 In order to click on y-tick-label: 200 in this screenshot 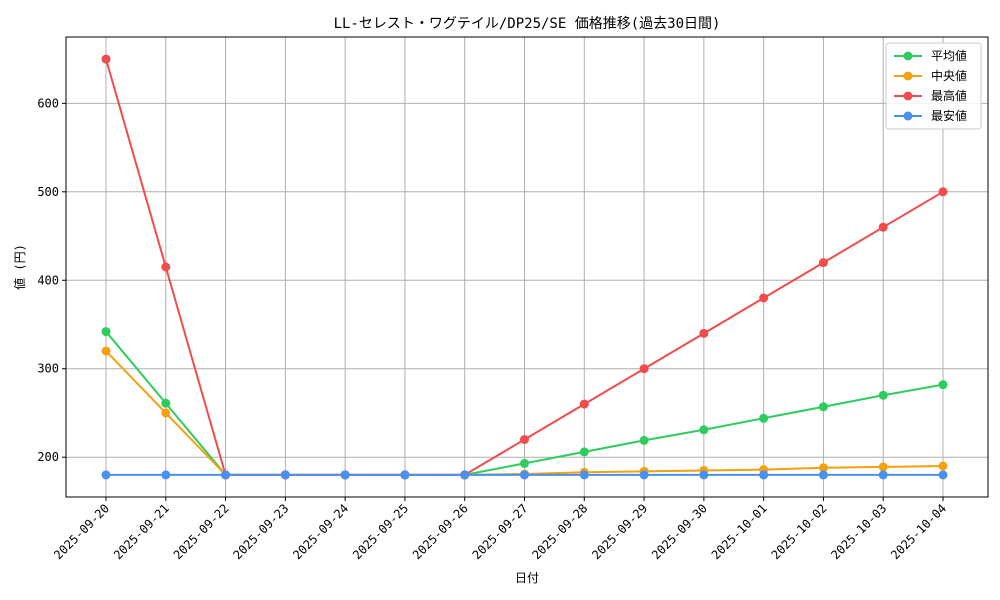, I will do `click(48, 457)`.